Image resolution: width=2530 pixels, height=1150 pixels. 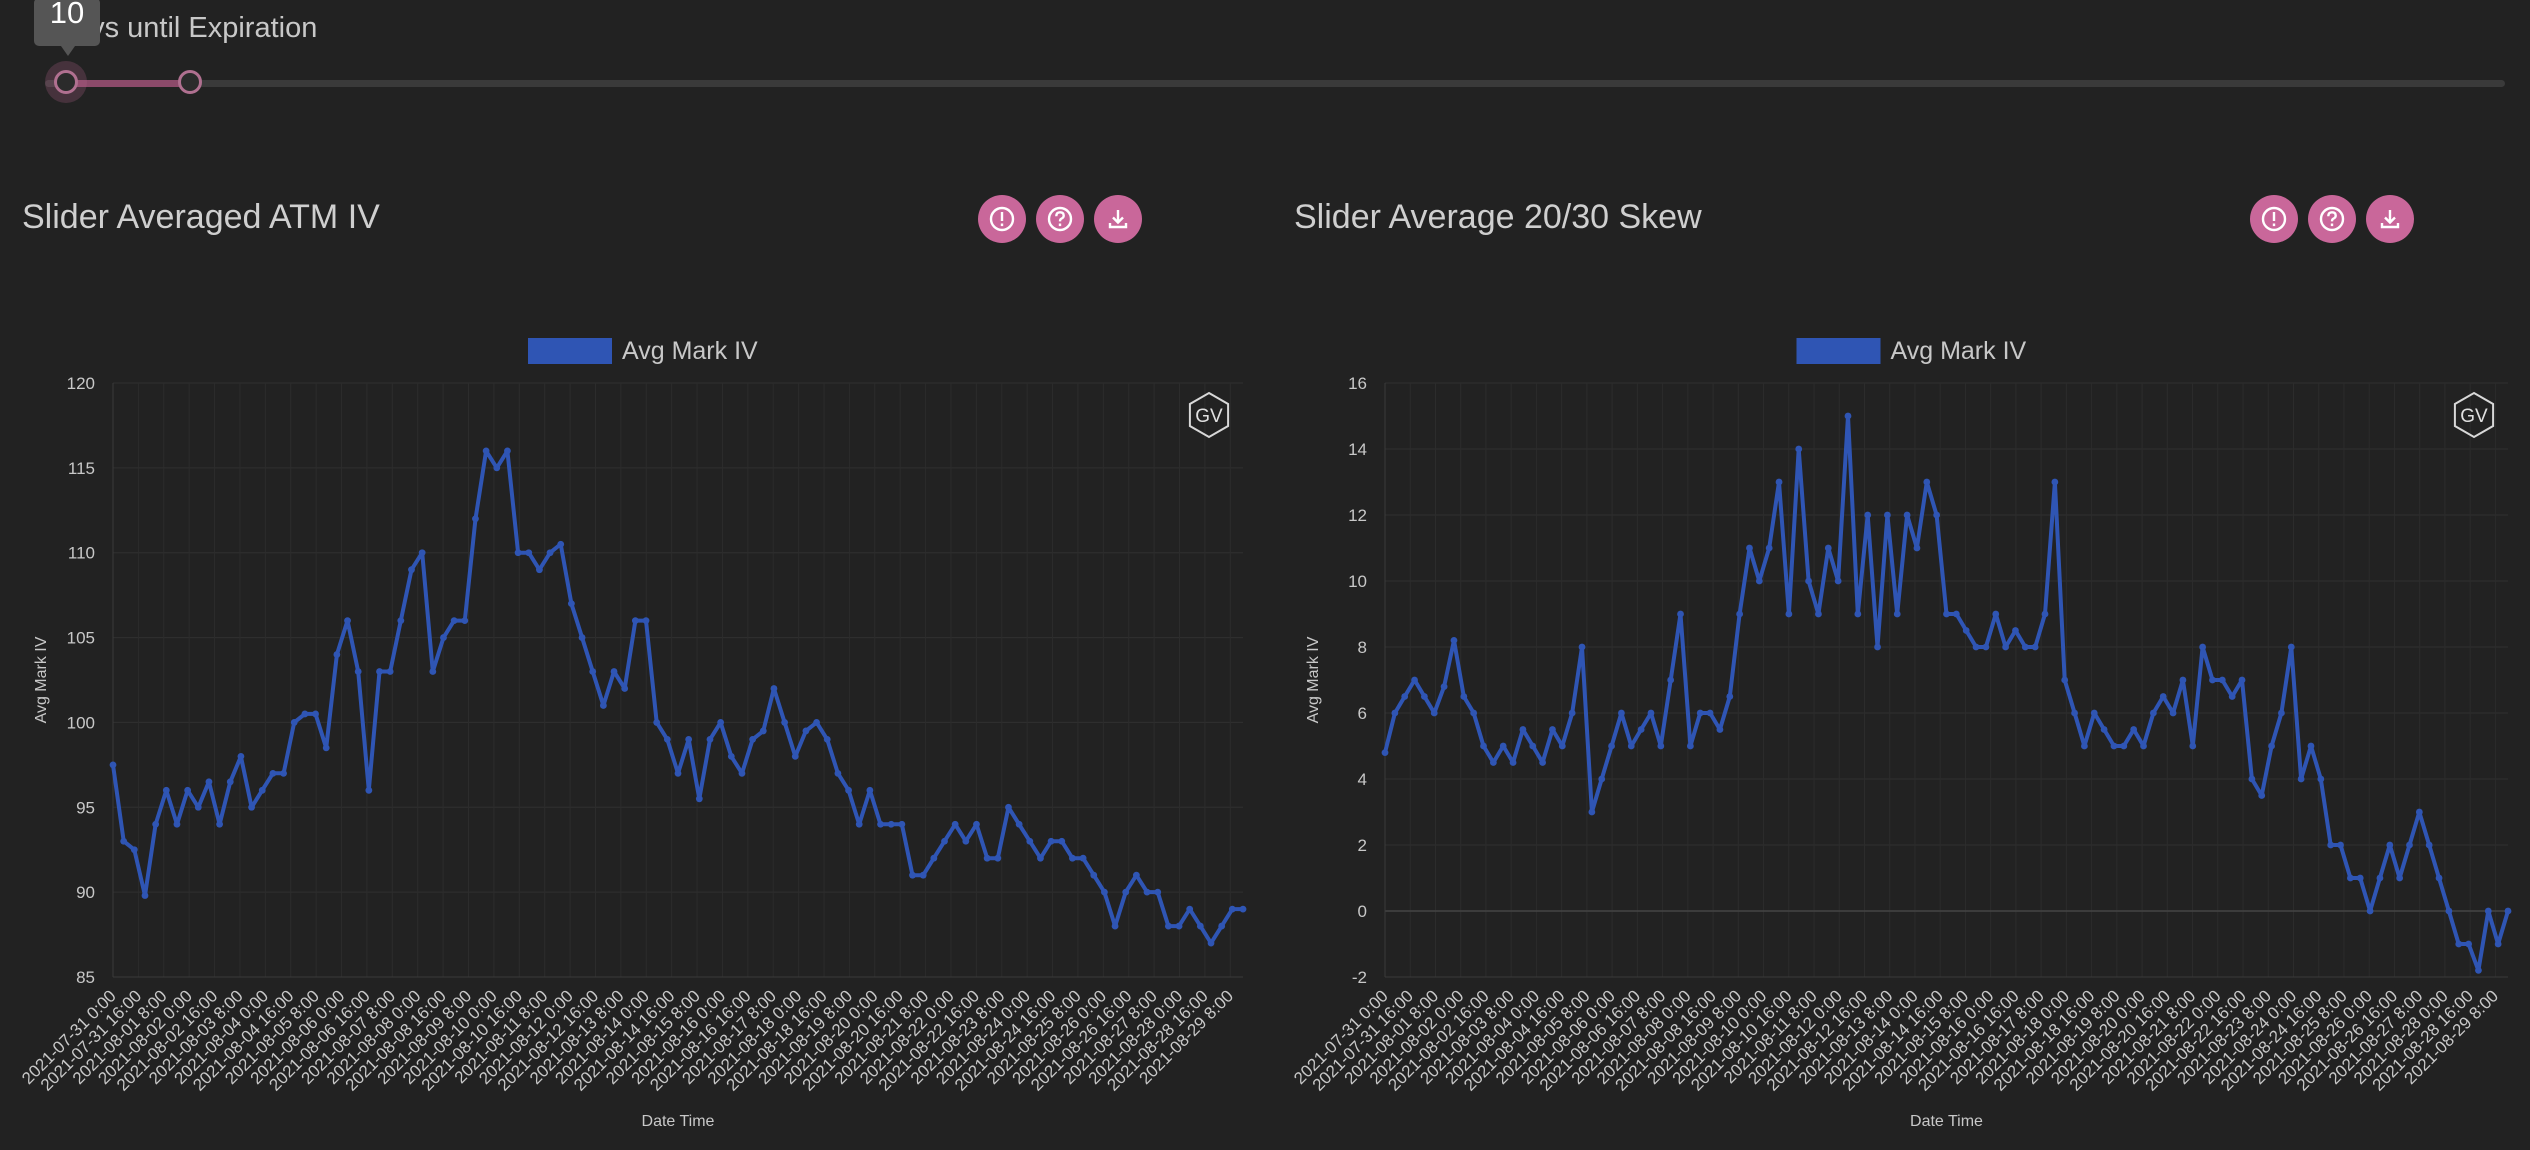 What do you see at coordinates (1357, 383) in the screenshot?
I see `y-tick-label: 16` at bounding box center [1357, 383].